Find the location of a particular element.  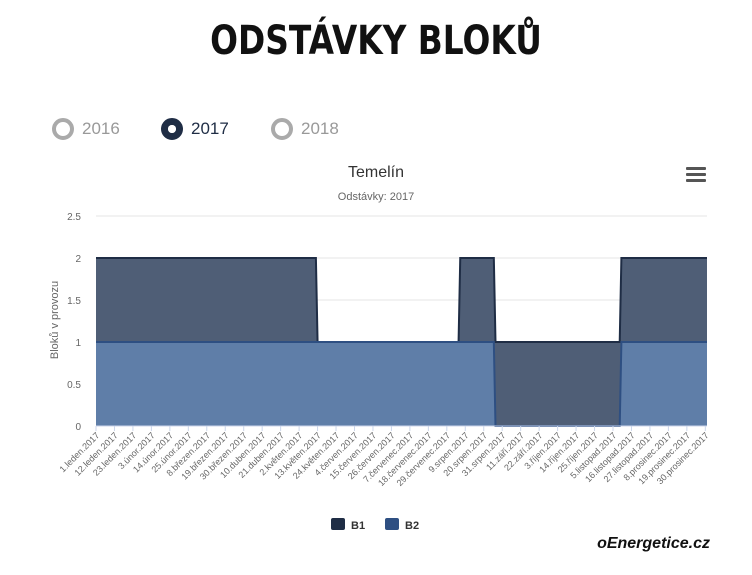

series-b2-area is located at coordinates (401, 384).